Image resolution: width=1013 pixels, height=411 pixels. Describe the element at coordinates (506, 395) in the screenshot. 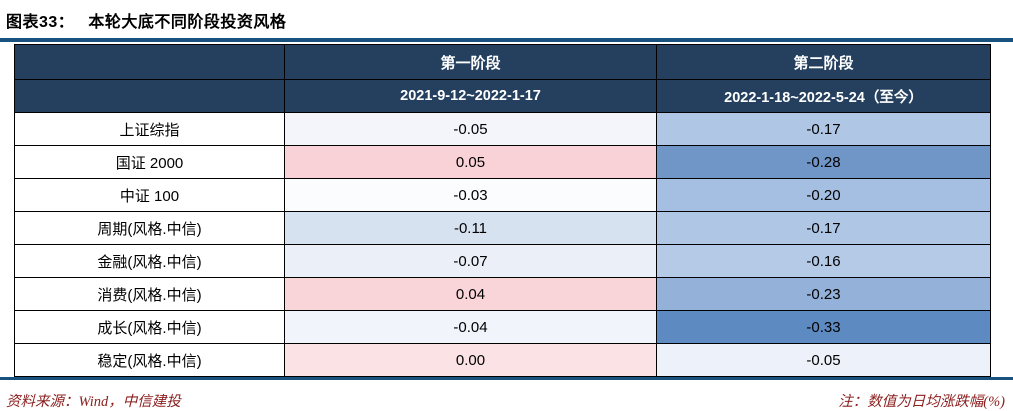

I see `figure-footer: 资料来源：Wind，中信建投 注：数值为日均涨跌幅(%)` at that location.